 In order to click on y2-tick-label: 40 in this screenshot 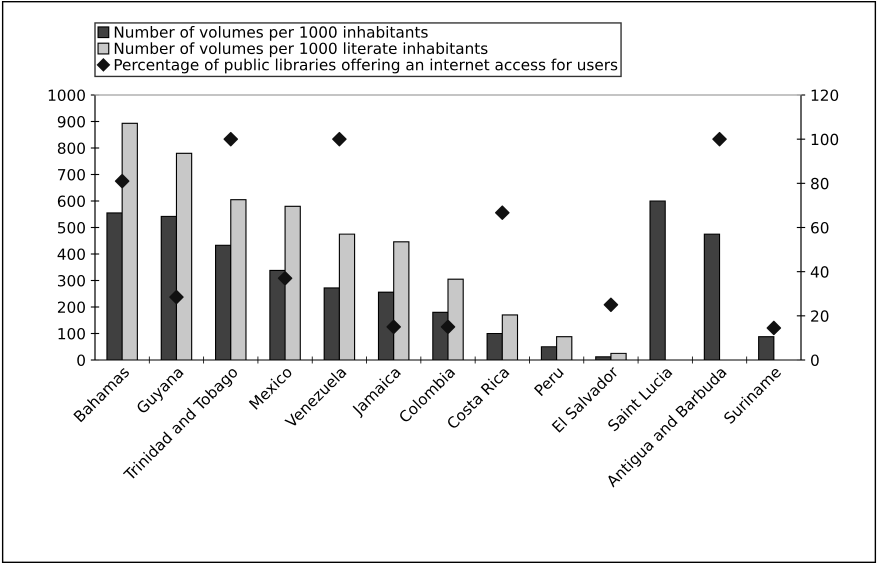, I will do `click(819, 272)`.